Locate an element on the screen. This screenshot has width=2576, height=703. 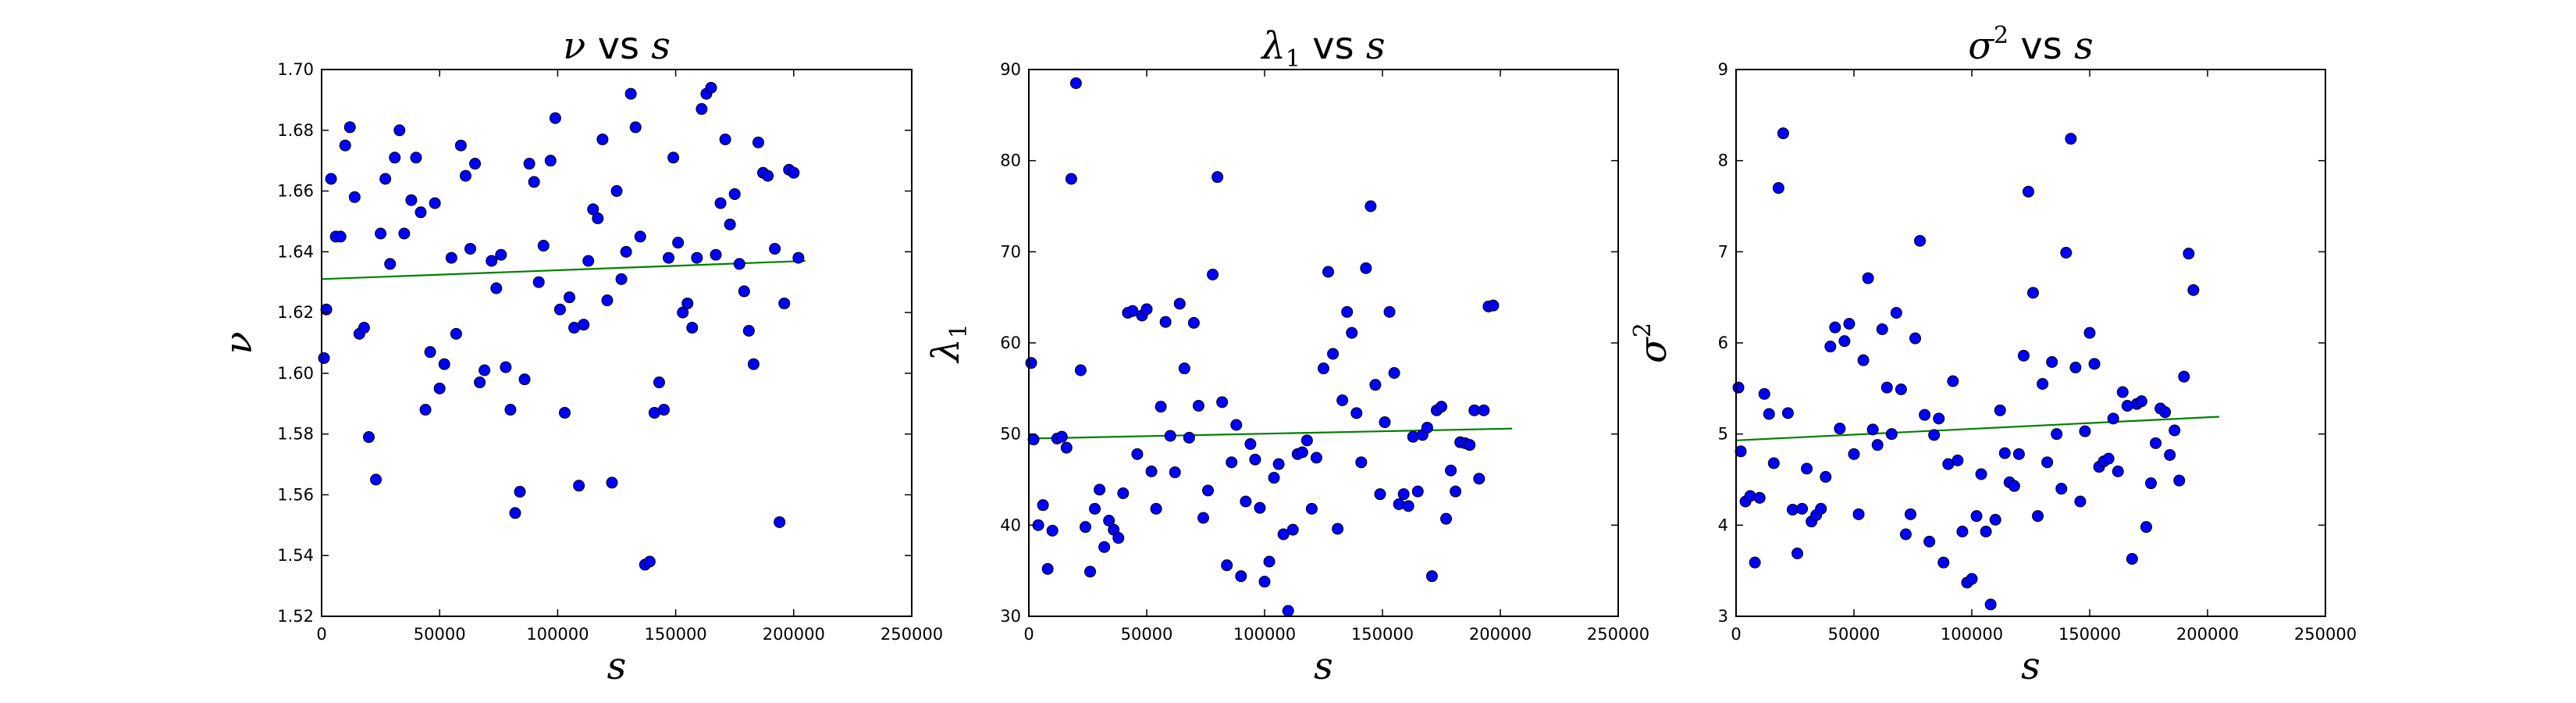
y-axis-label: ν is located at coordinates (239, 342).